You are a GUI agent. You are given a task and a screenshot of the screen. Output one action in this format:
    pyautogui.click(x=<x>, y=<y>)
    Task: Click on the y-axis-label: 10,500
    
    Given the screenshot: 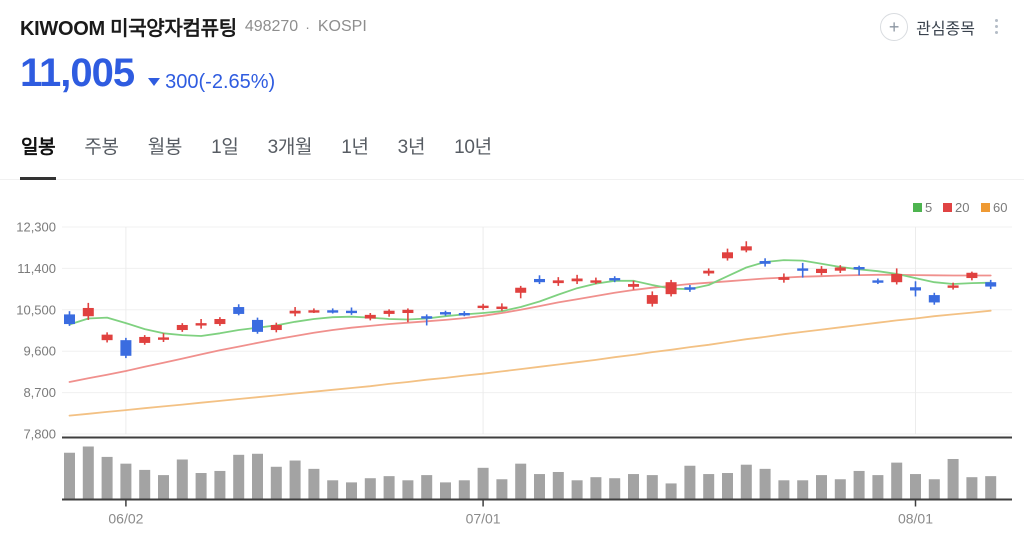 What is the action you would take?
    pyautogui.click(x=36, y=309)
    